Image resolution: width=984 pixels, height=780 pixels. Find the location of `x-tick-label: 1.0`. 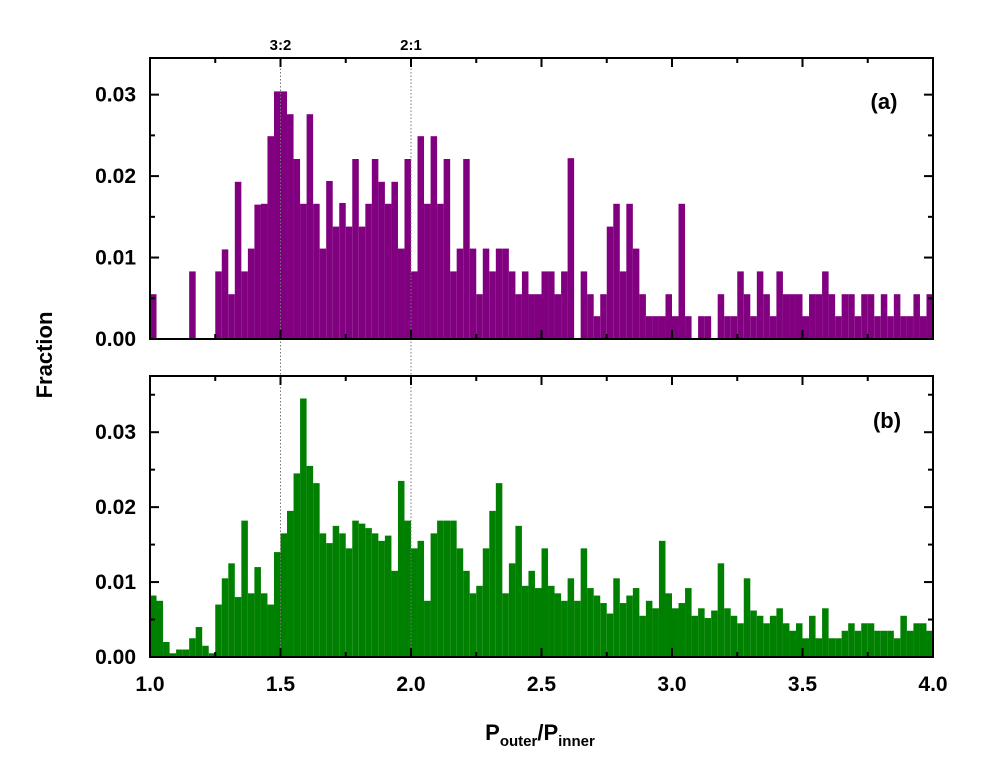

x-tick-label: 1.0 is located at coordinates (149, 684).